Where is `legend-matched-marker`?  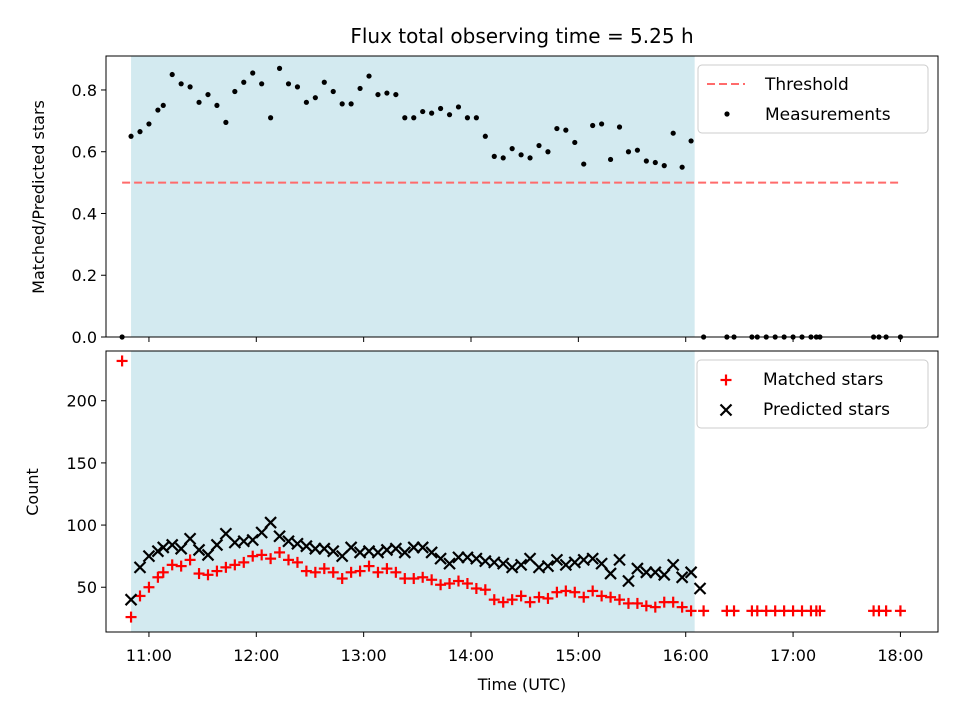 legend-matched-marker is located at coordinates (726, 380).